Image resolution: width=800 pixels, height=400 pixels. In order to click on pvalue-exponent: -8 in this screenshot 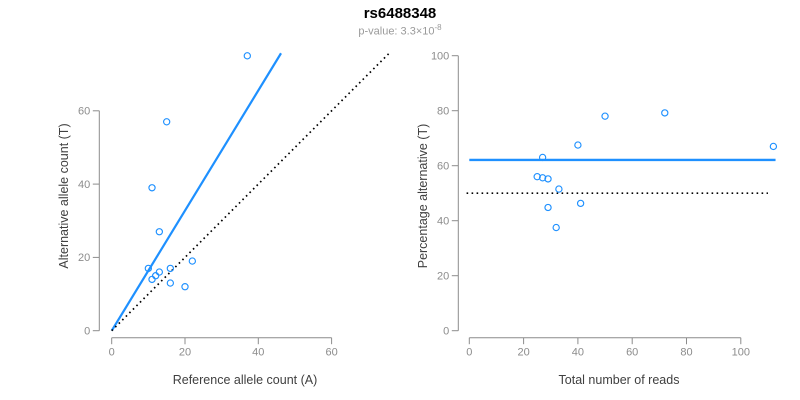, I will do `click(438, 27)`.